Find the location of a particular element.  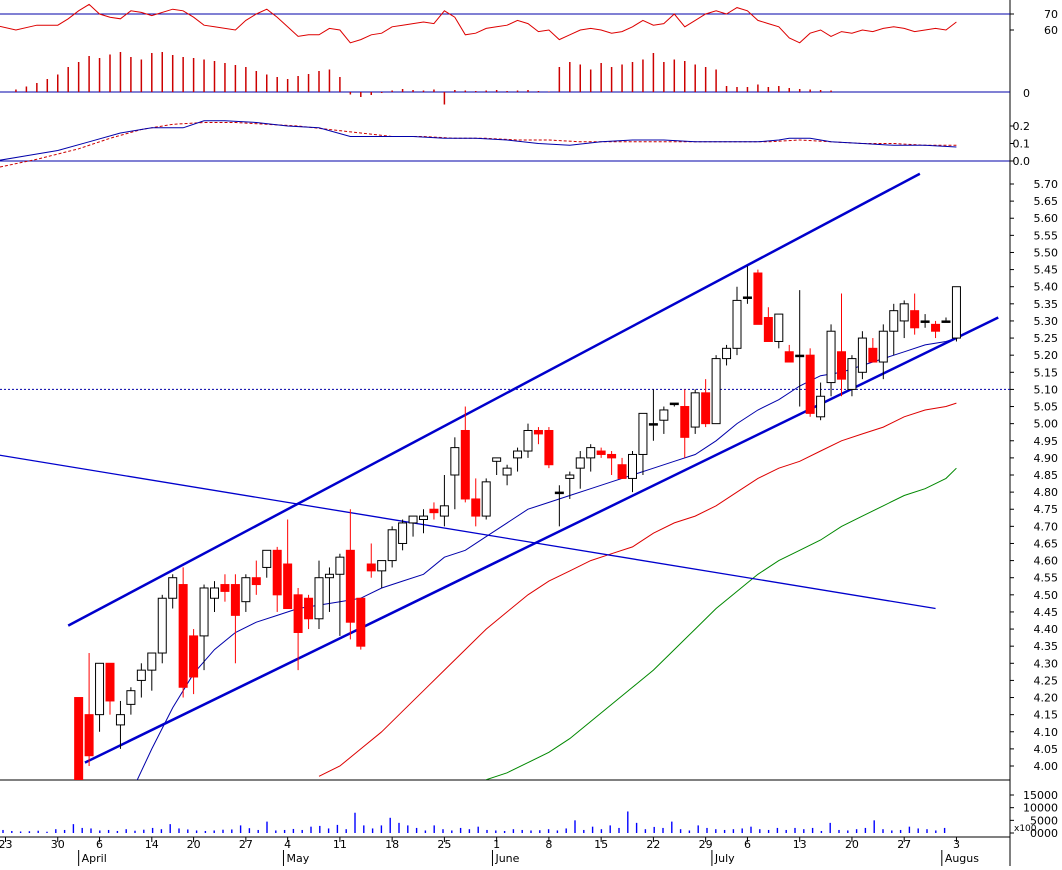

price-tick-label: 5.15 is located at coordinates (1046, 372).